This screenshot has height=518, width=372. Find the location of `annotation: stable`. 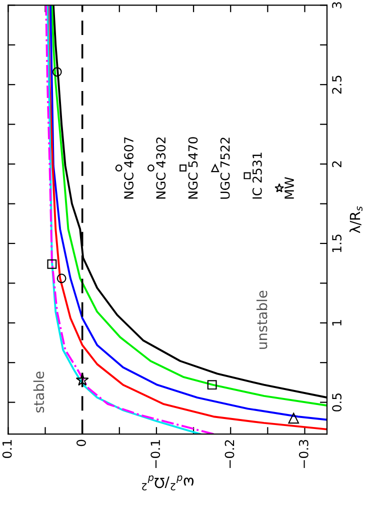

annotation: stable is located at coordinates (38, 392).